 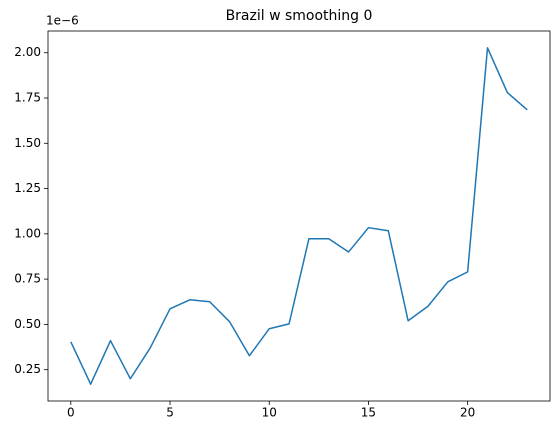 What do you see at coordinates (27, 369) in the screenshot?
I see `y-tick-label: 0.25` at bounding box center [27, 369].